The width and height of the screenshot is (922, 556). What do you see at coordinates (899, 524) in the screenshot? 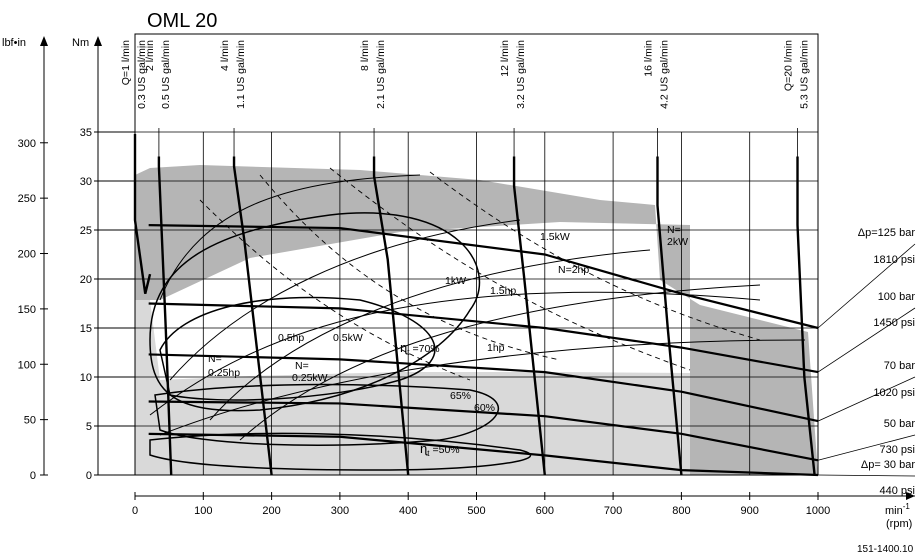
I see `x-unit-rpm: (rpm)` at bounding box center [899, 524].